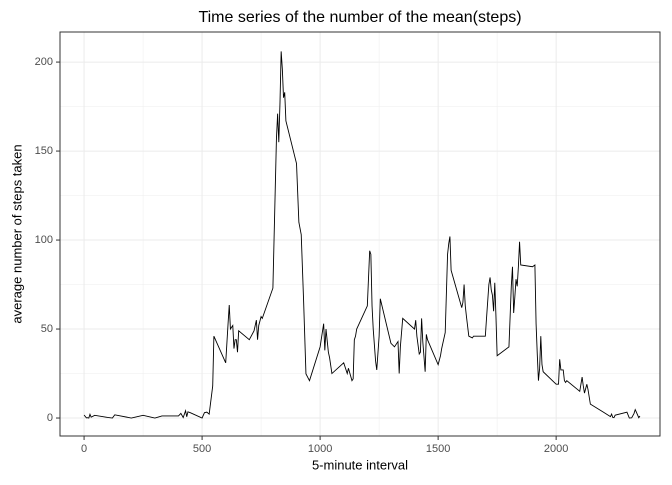 Image resolution: width=672 pixels, height=485 pixels. Describe the element at coordinates (556, 449) in the screenshot. I see `x-tick-label: 2000` at that location.